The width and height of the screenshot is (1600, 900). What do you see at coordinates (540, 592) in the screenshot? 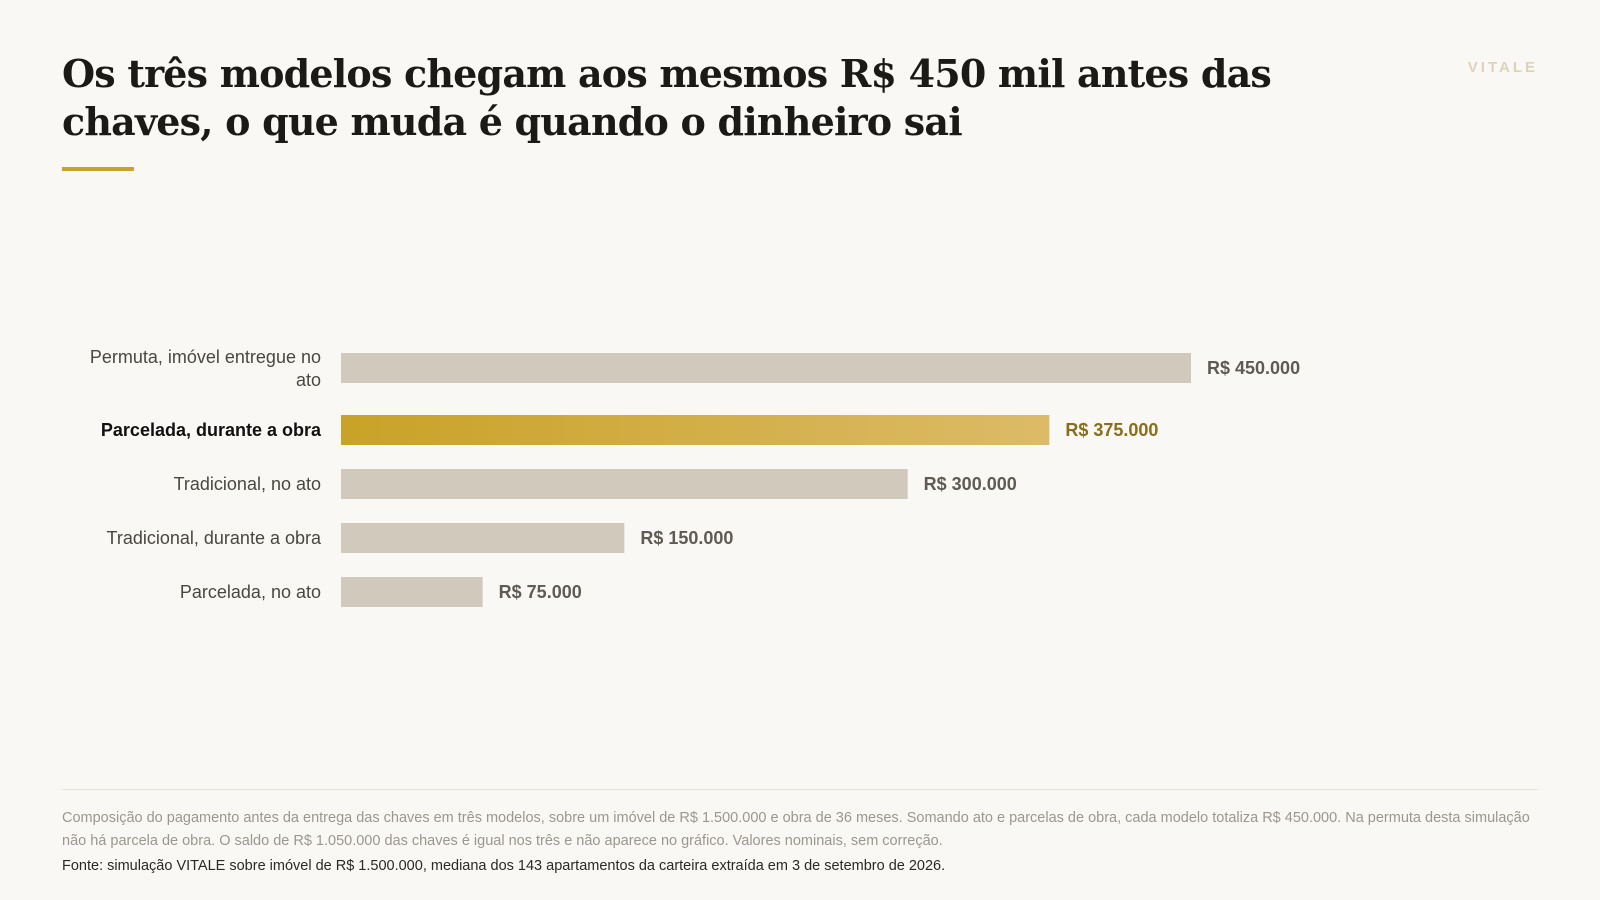
I see `value-label: R$ 75.000` at bounding box center [540, 592].